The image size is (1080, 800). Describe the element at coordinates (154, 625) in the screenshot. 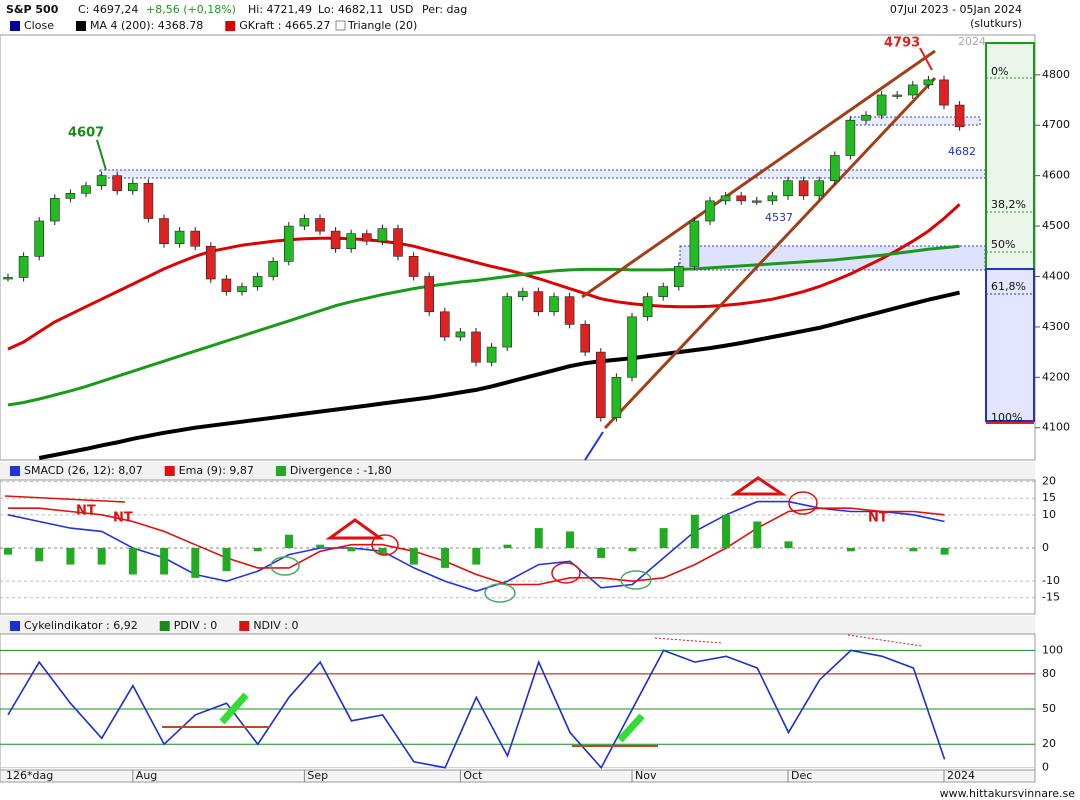

I see `legend: Cykelindikator : 6,92 PDIV : 0 NDIV : 0` at that location.